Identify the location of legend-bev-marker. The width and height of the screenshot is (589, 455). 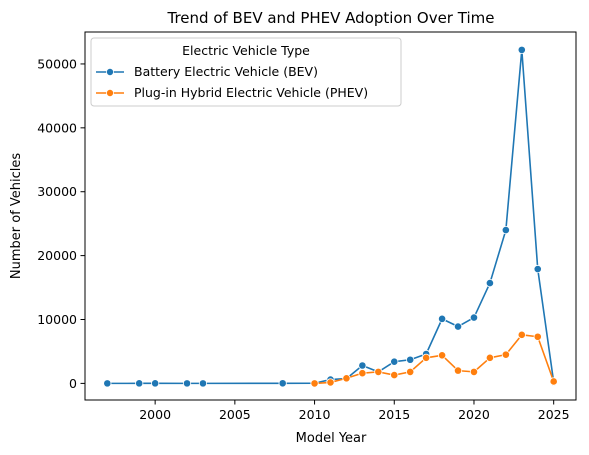
(110, 72).